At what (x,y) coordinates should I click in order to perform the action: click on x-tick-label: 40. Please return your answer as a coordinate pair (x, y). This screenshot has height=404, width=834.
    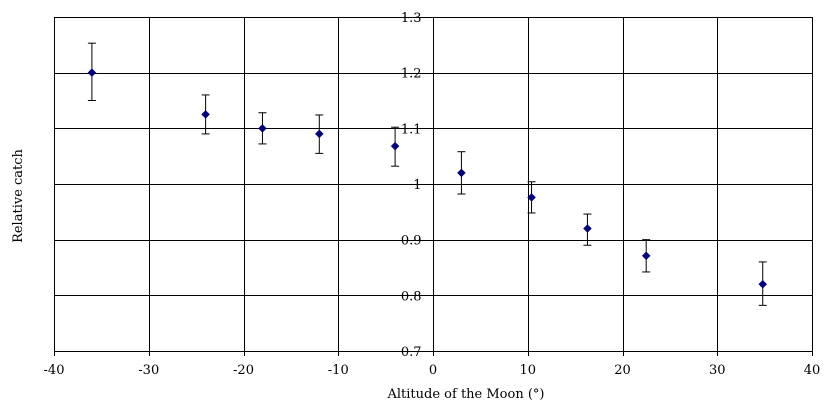
    Looking at the image, I should click on (812, 370).